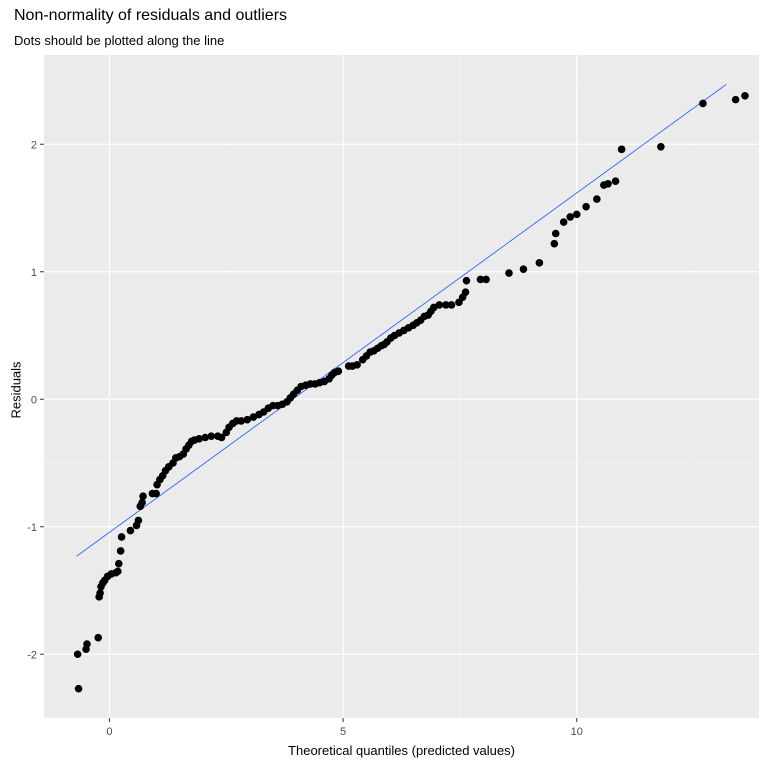  What do you see at coordinates (34, 400) in the screenshot?
I see `y-tick-label: 0` at bounding box center [34, 400].